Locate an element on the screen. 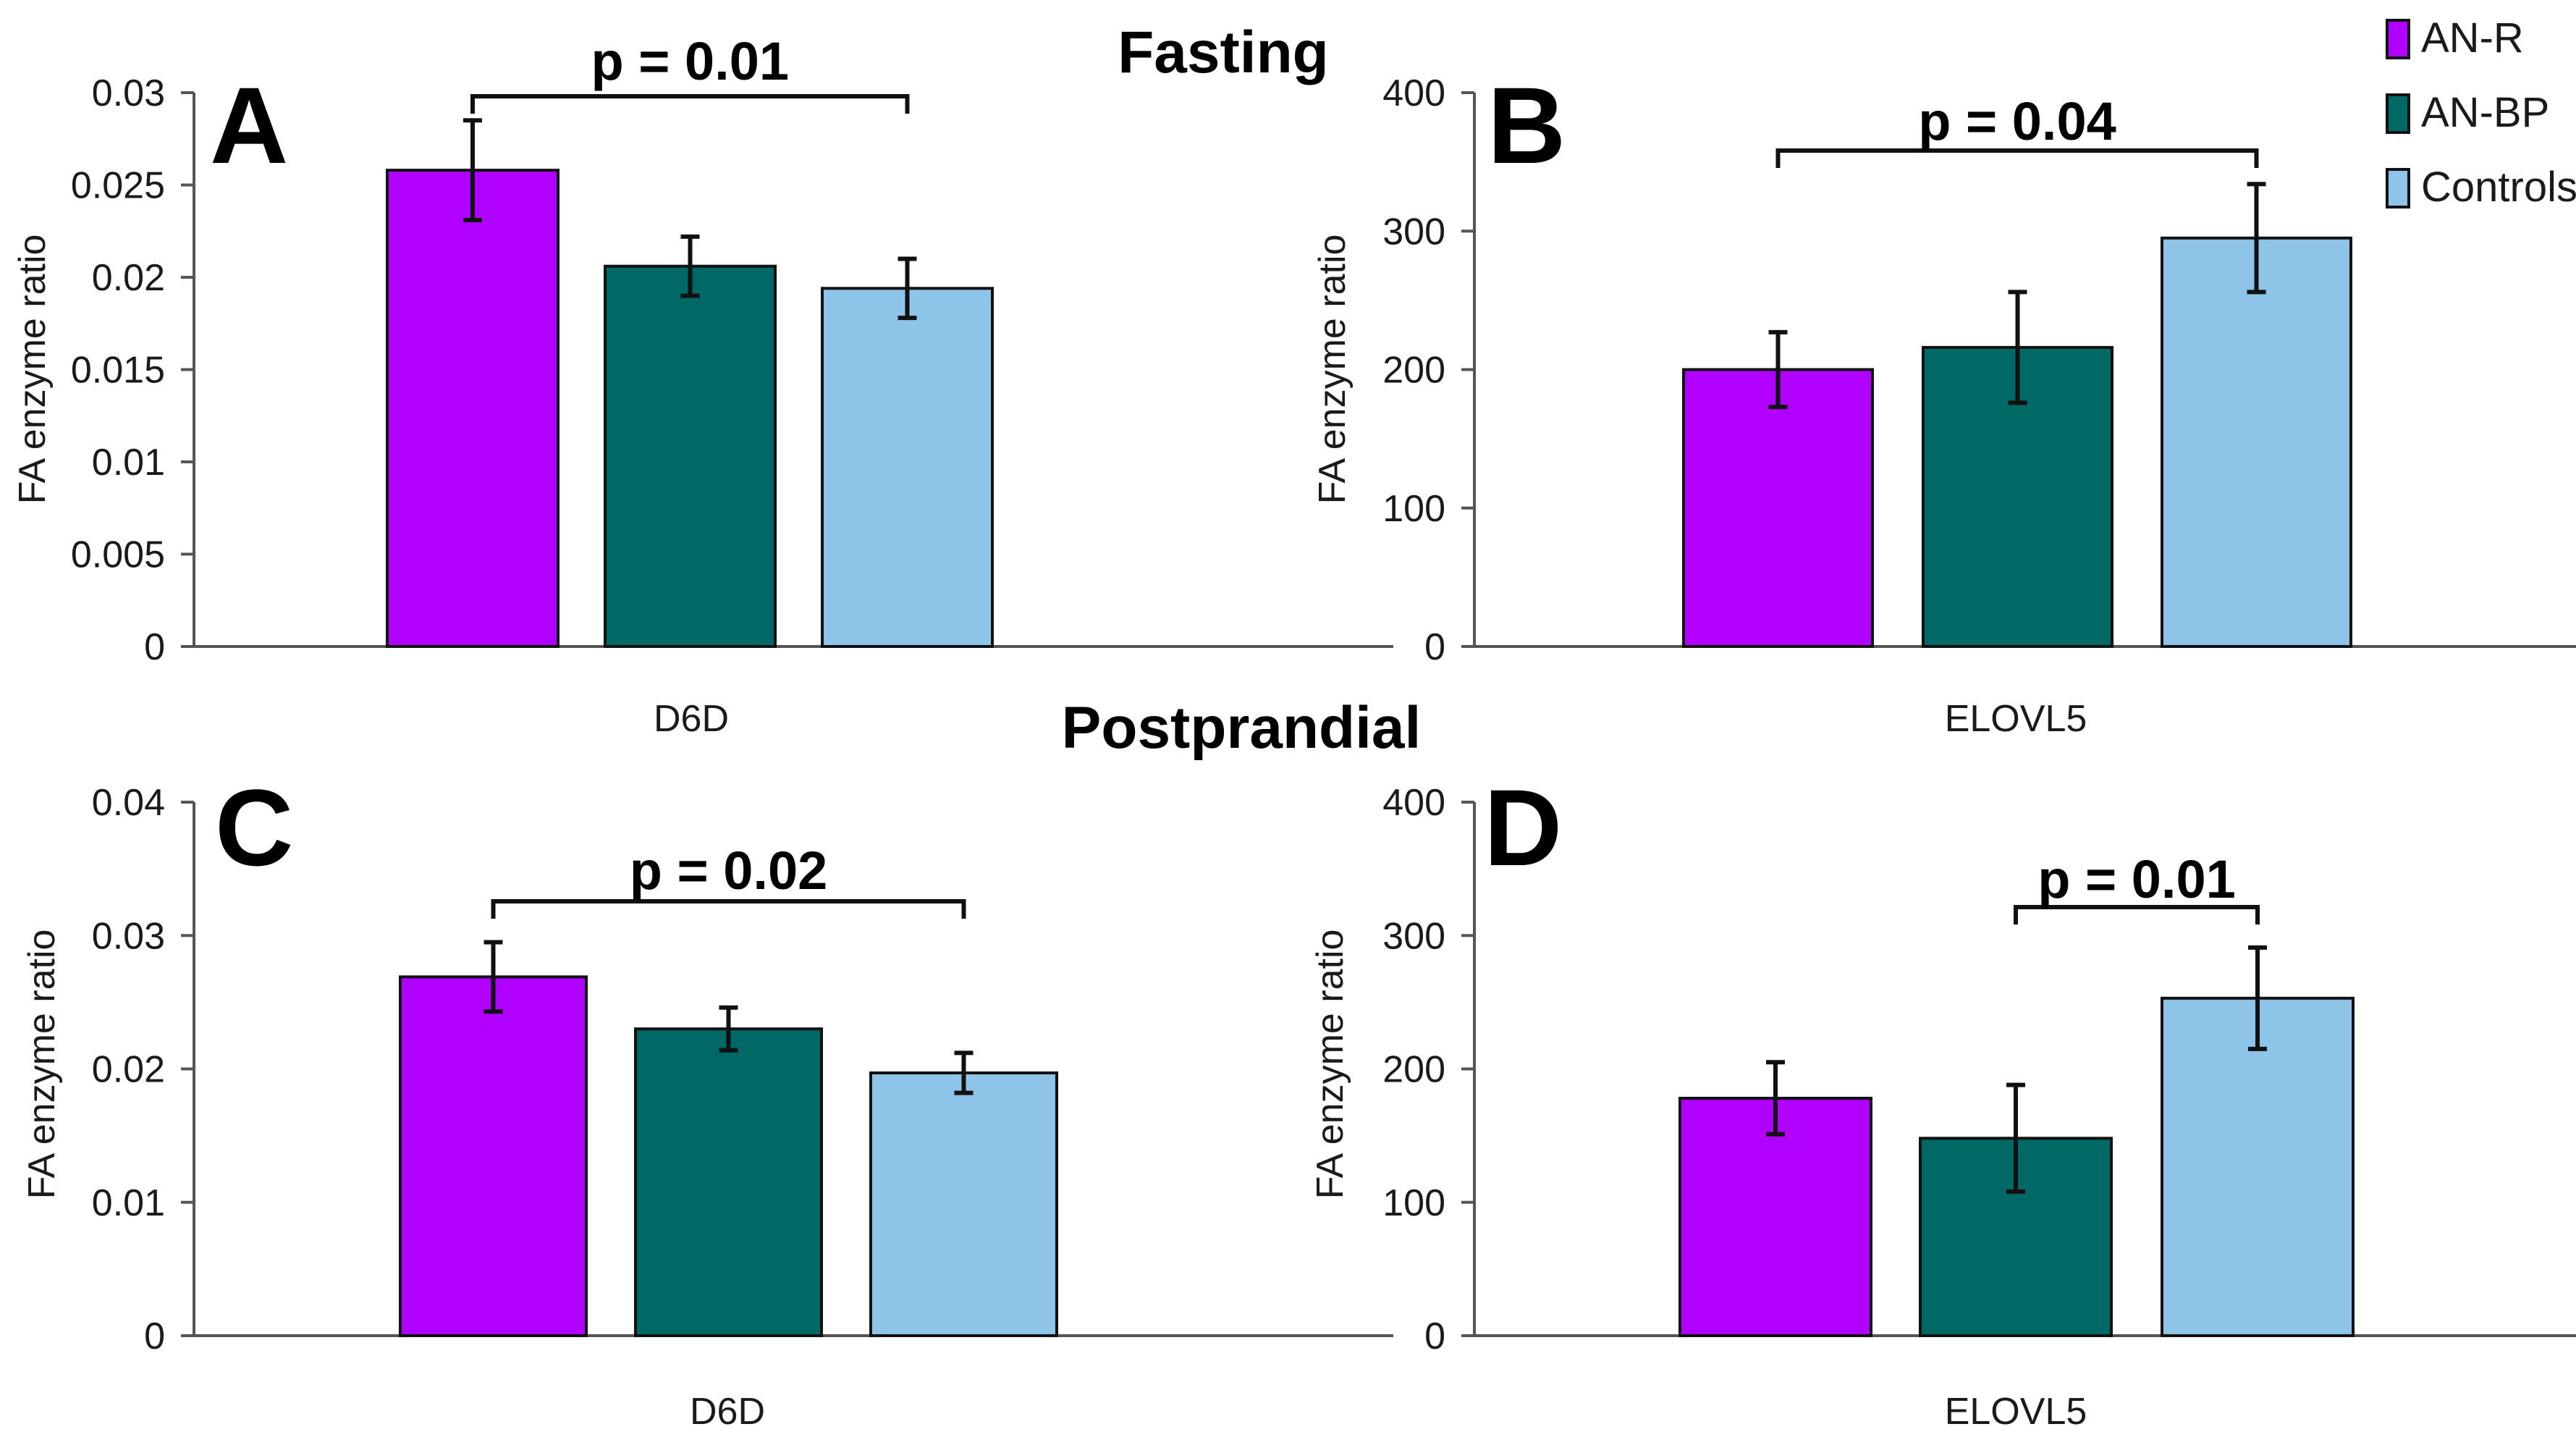  legend-label: Controls is located at coordinates (2498, 188).